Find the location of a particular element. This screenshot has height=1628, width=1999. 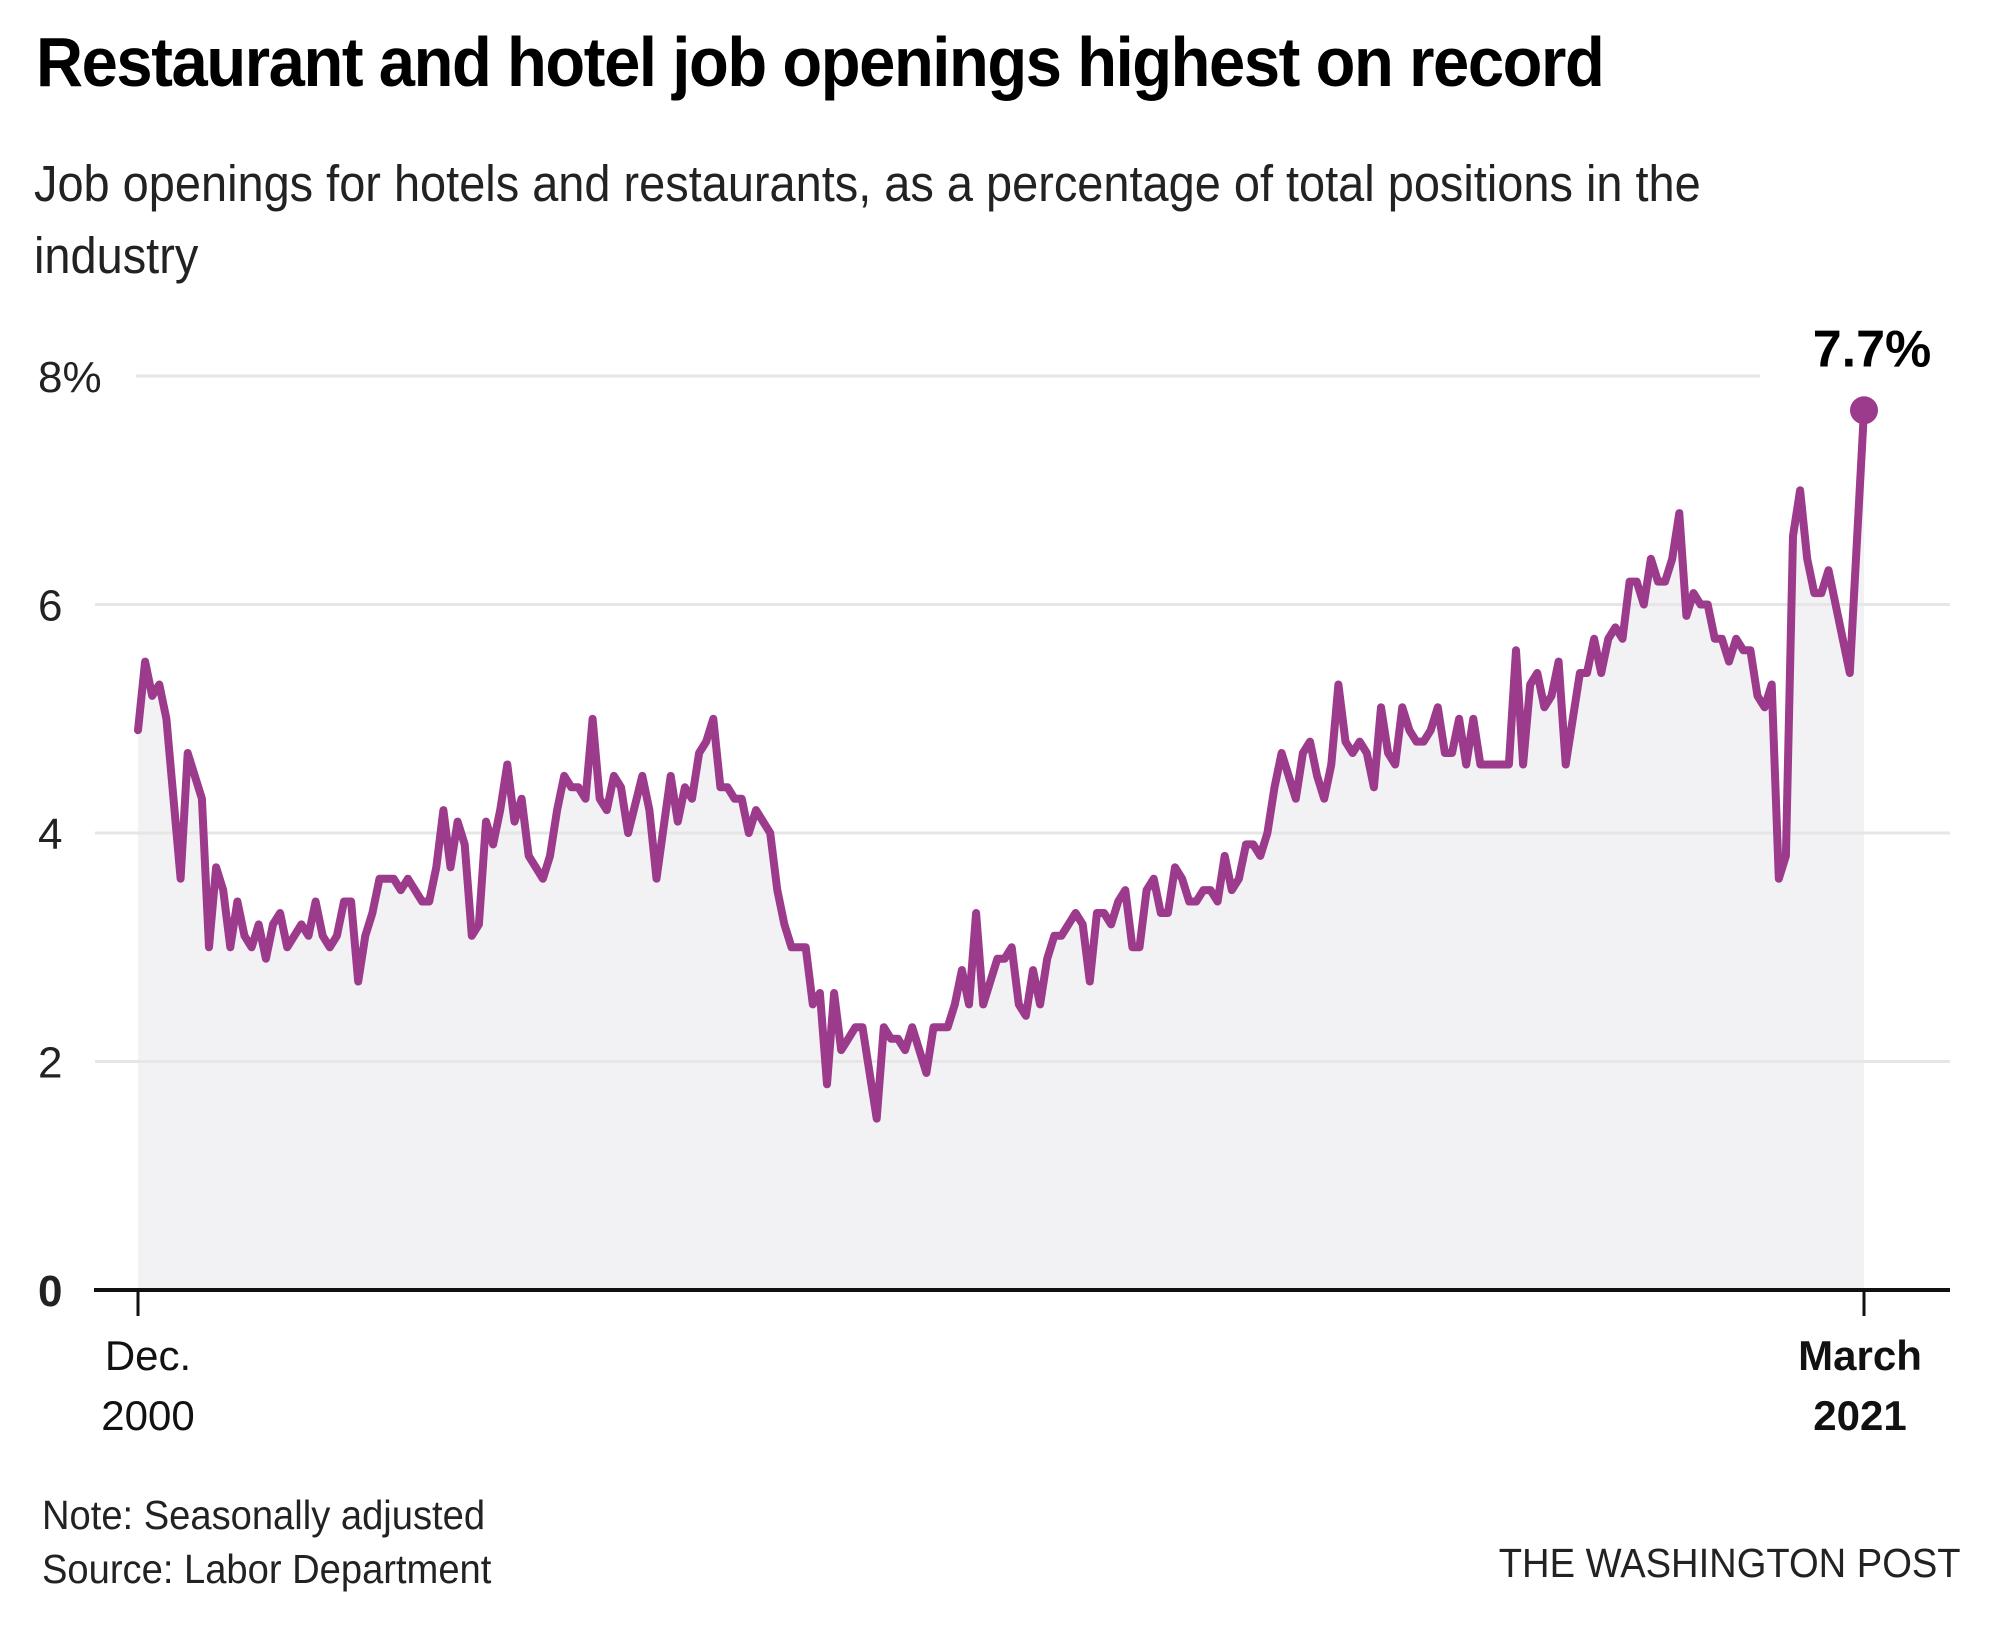

y-tick-label: 6 is located at coordinates (50, 606).